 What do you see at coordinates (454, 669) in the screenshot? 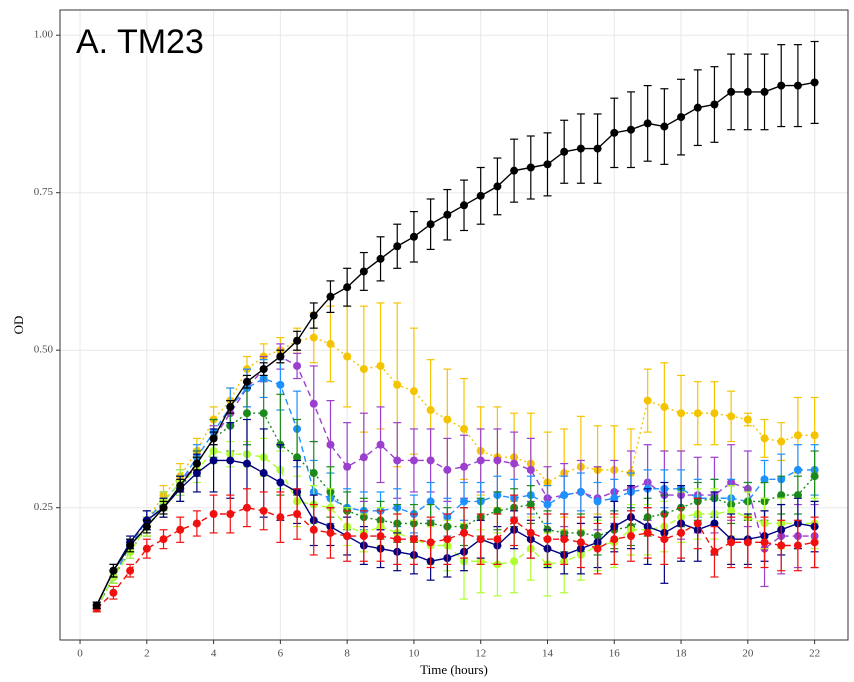
I see `x-axis-label: Time (hours)` at bounding box center [454, 669].